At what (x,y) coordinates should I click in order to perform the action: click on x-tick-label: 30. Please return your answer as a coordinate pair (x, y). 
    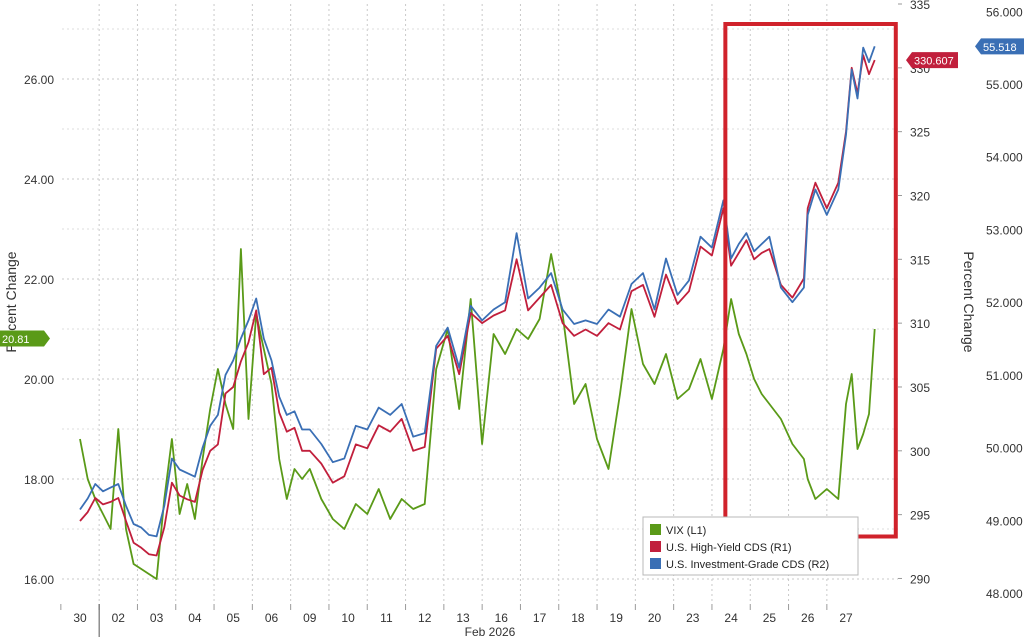
    Looking at the image, I should click on (80, 618).